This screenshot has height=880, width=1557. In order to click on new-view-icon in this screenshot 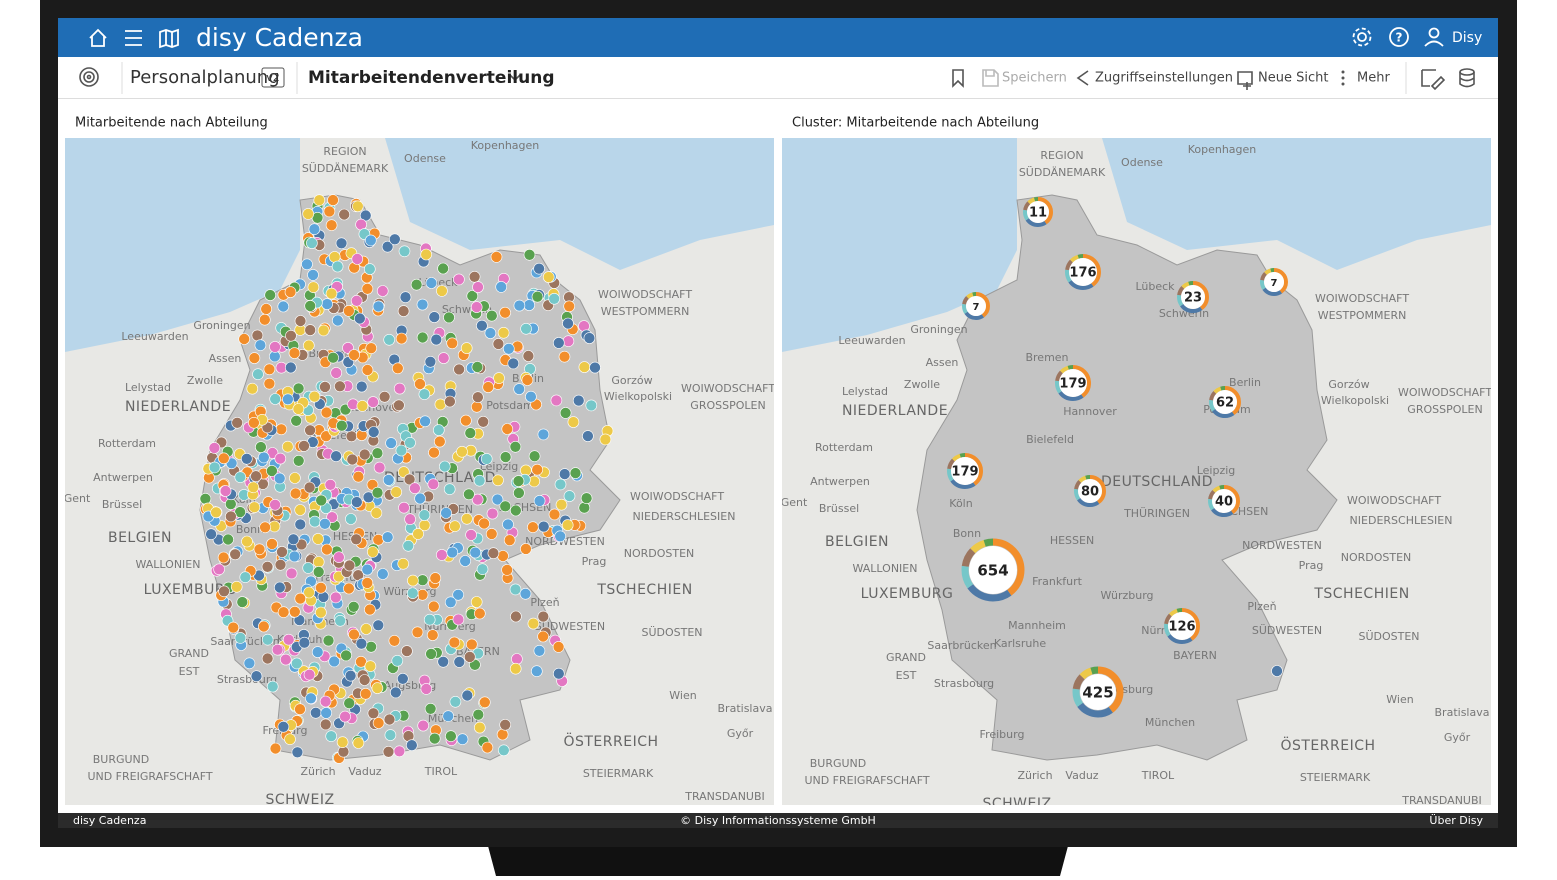, I will do `click(1245, 80)`.